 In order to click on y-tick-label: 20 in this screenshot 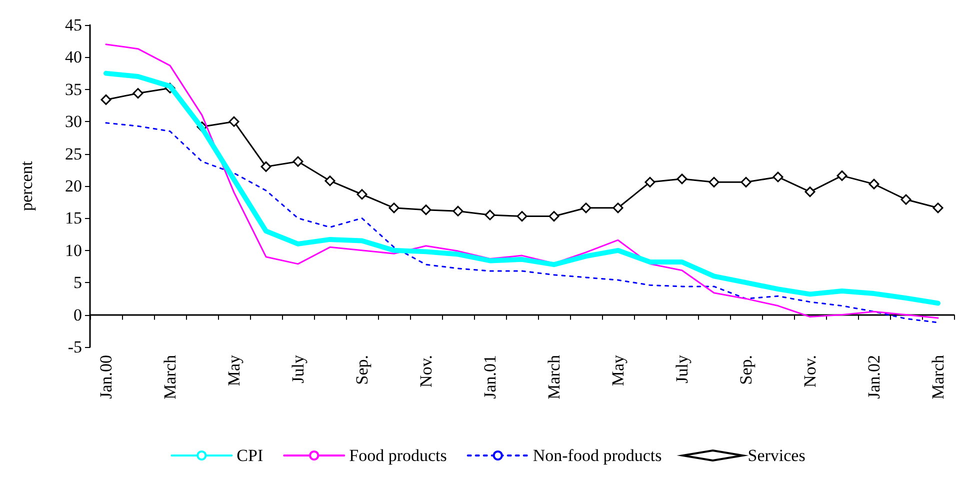, I will do `click(73, 186)`.